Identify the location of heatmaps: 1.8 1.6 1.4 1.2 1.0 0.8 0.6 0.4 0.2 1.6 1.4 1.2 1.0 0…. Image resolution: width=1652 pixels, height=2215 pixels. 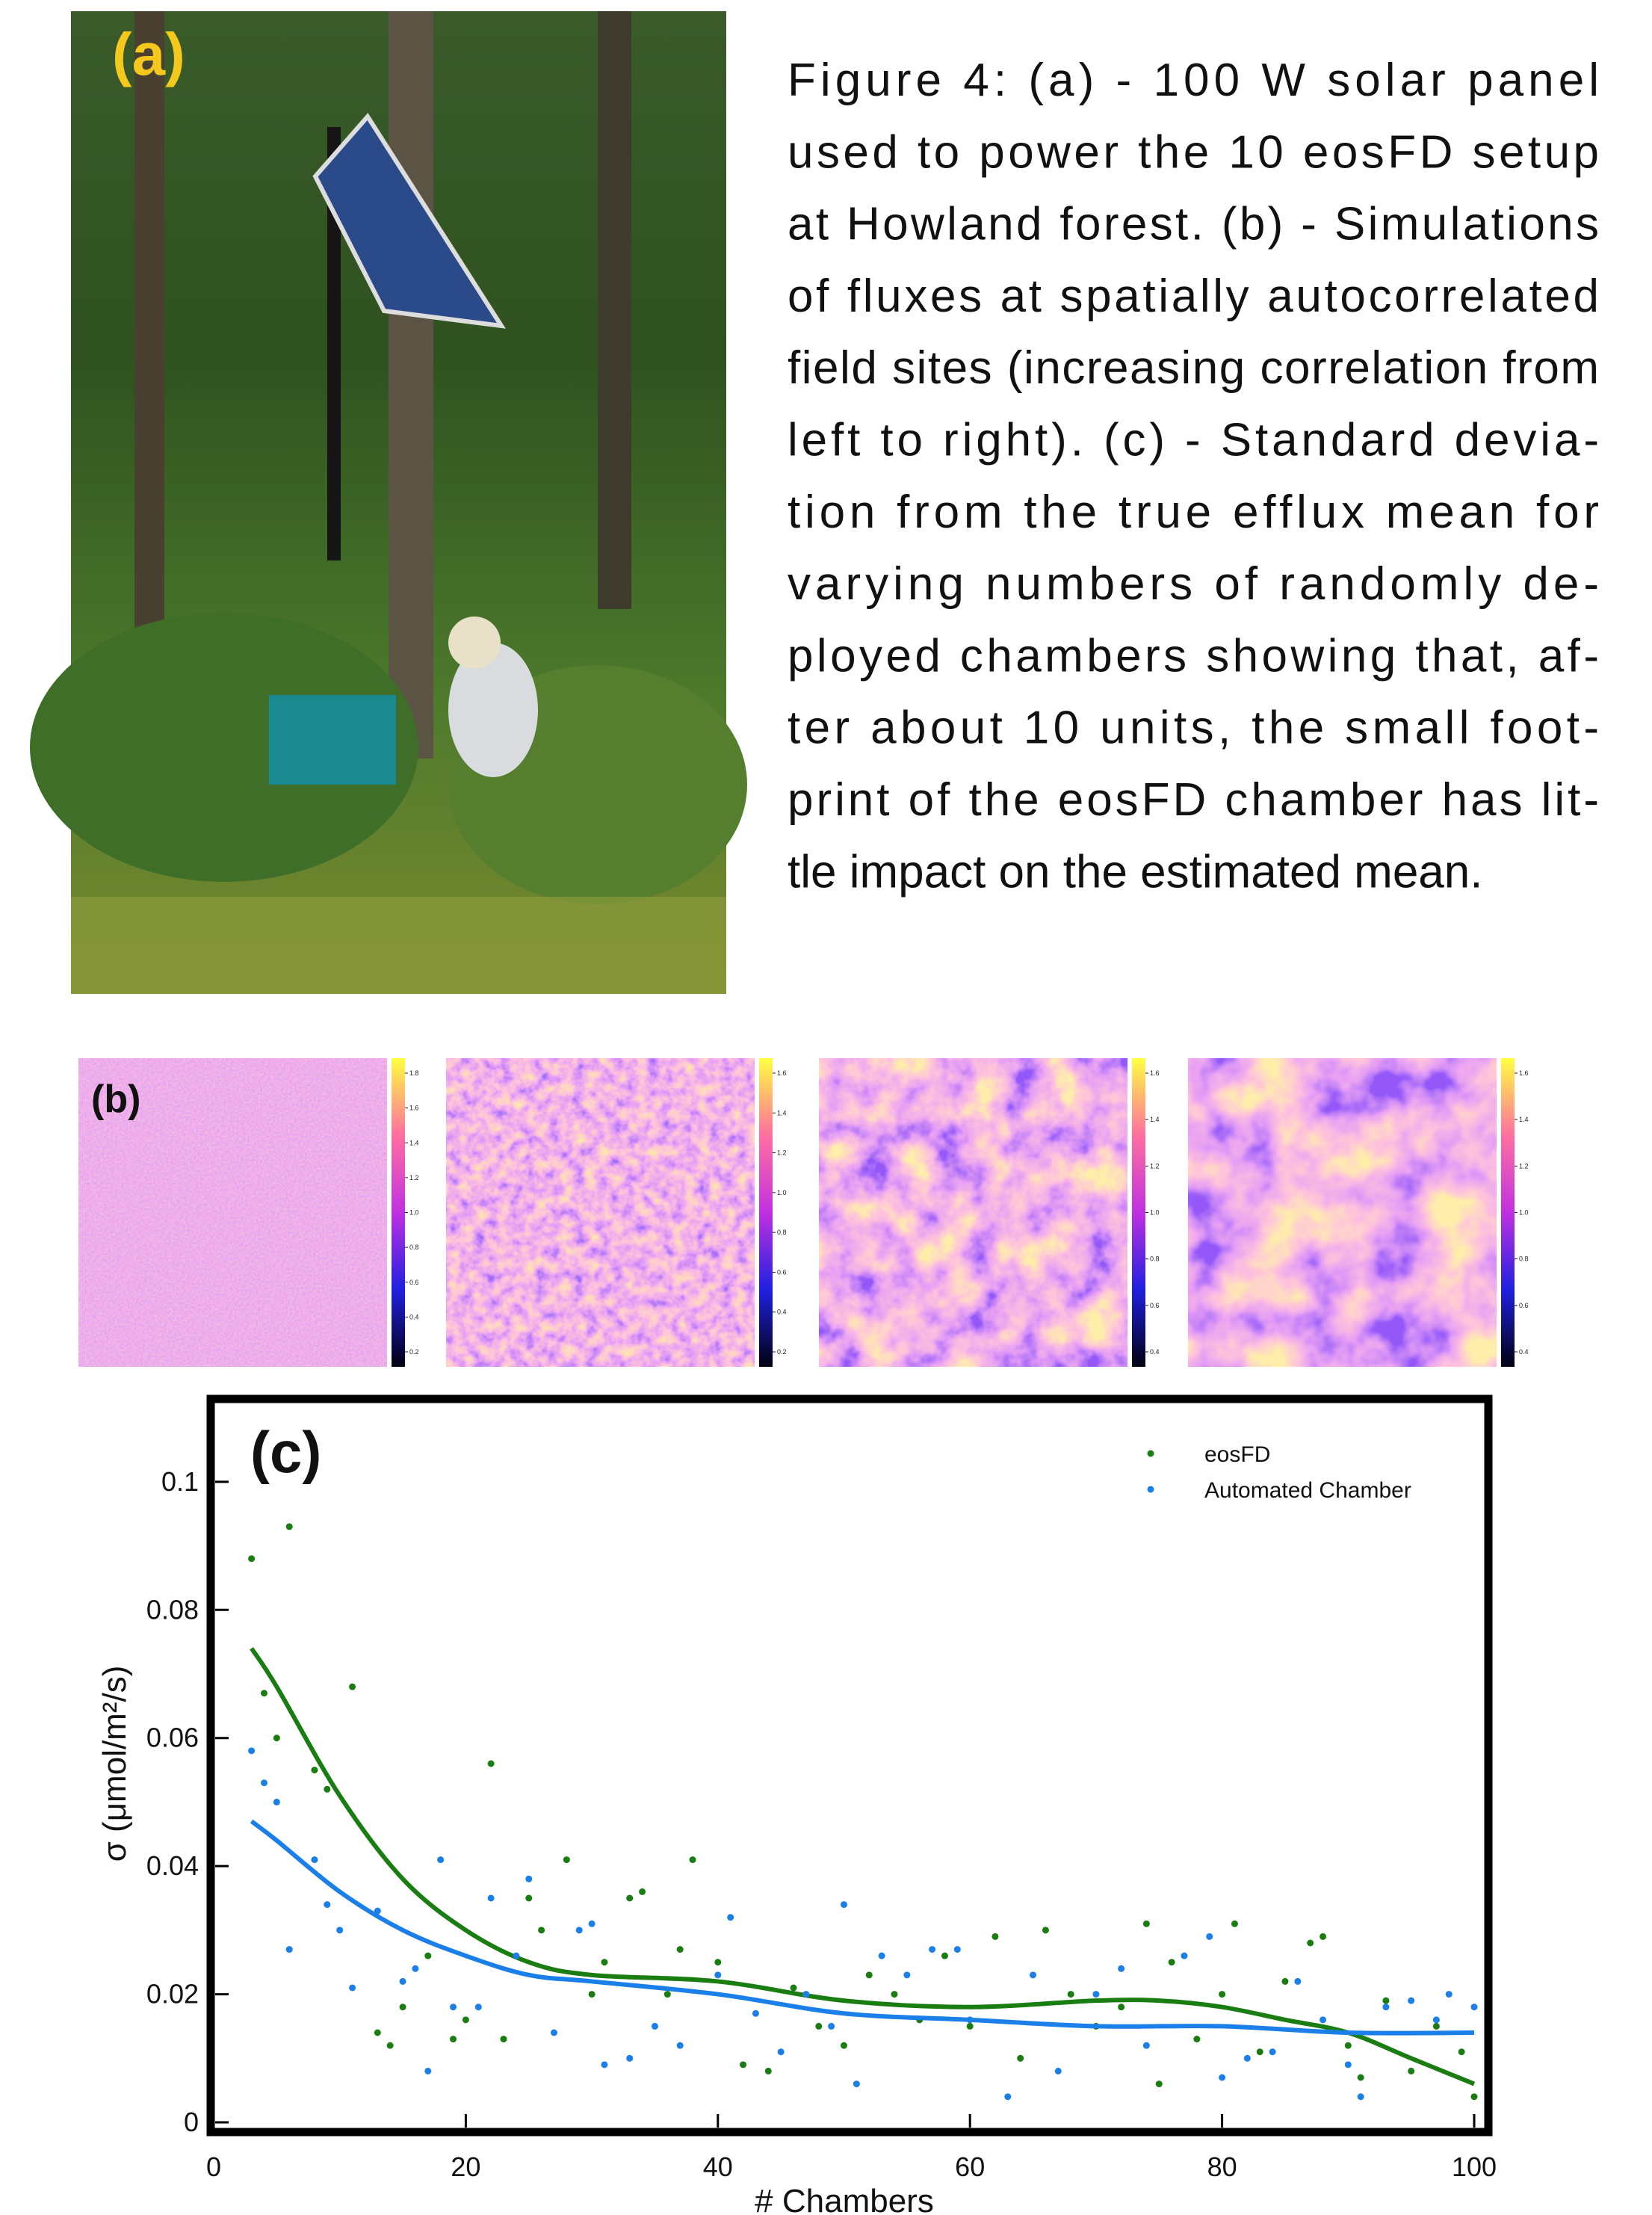
(803, 1212).